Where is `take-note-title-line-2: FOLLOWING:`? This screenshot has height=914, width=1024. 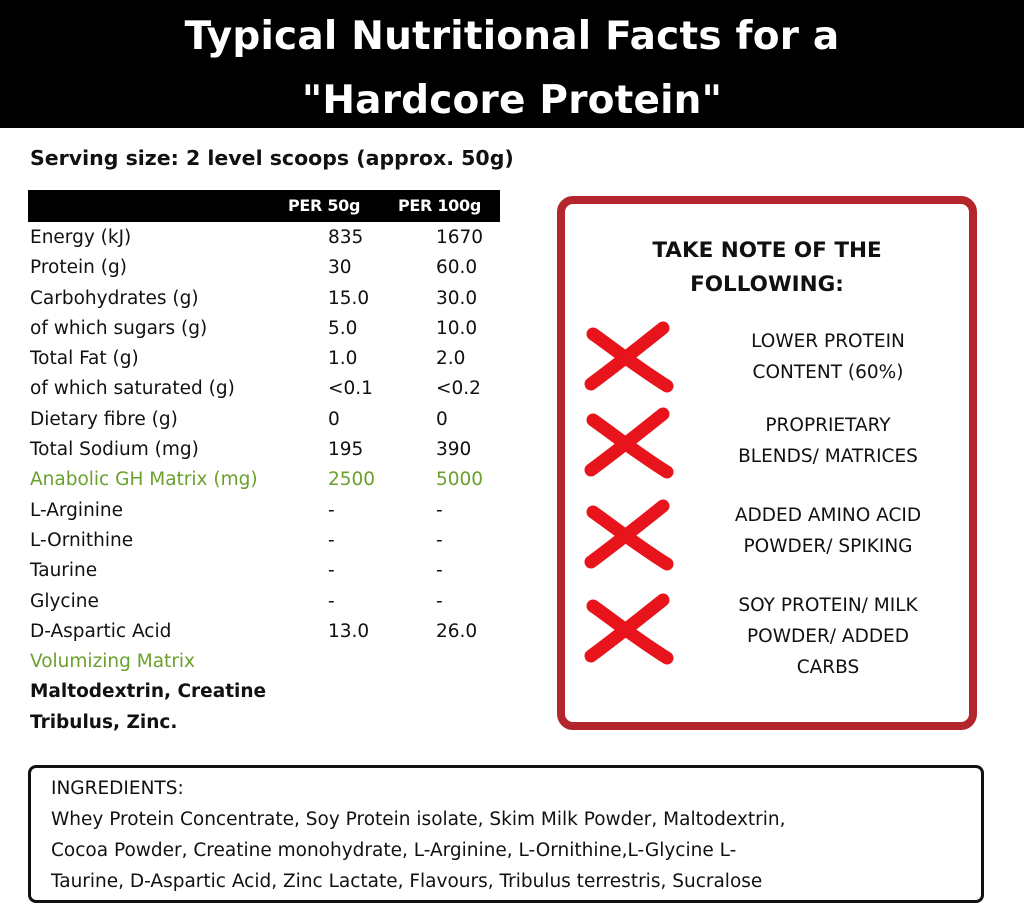 take-note-title-line-2: FOLLOWING: is located at coordinates (767, 284).